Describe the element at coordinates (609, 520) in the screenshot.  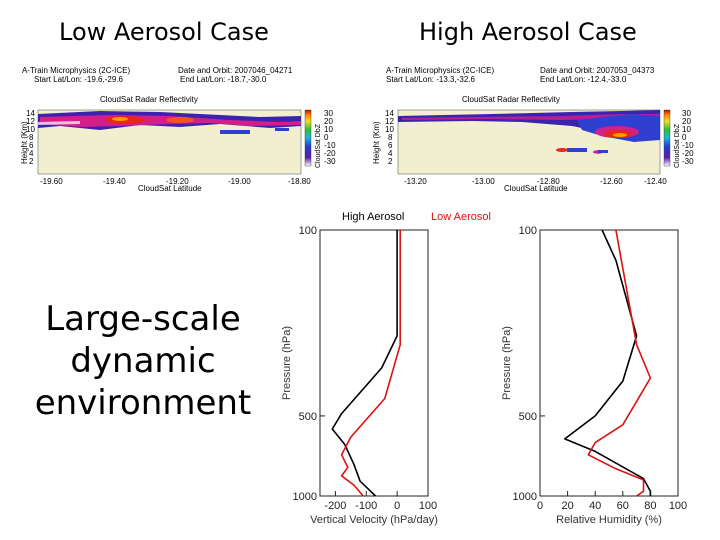
I see `humidity-x-axis-title: Relative Humidity (%)` at that location.